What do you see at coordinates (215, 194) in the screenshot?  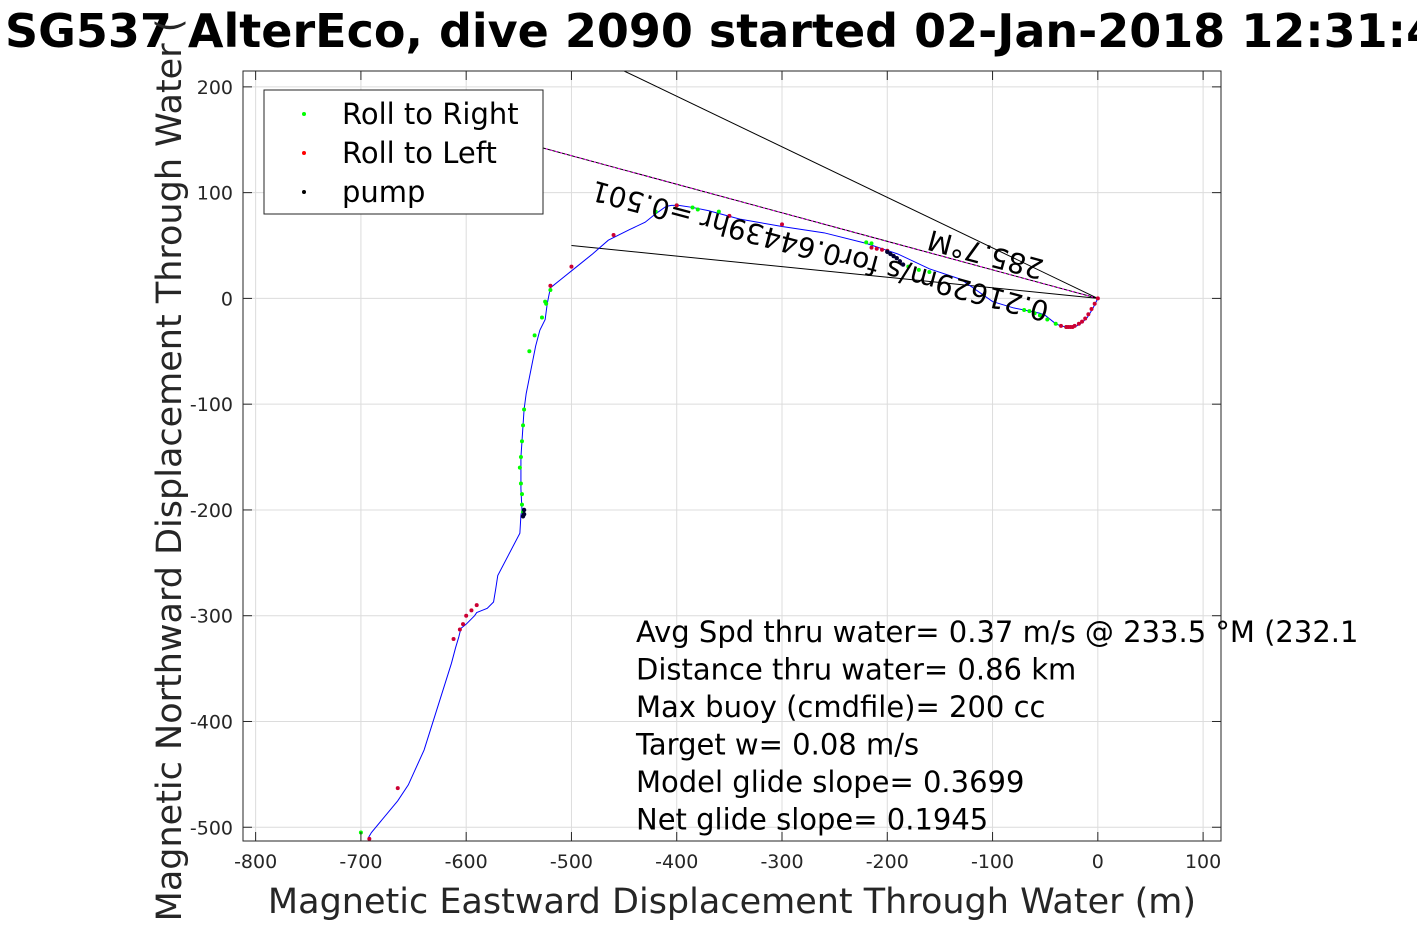 I see `y-tick-label: 100` at bounding box center [215, 194].